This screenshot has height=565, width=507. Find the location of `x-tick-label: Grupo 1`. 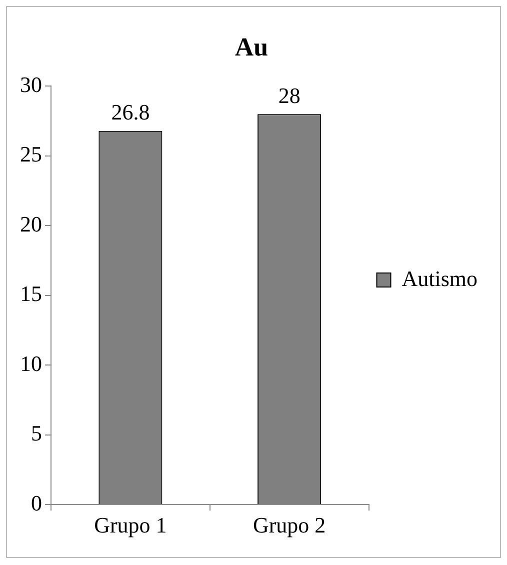

x-tick-label: Grupo 1 is located at coordinates (130, 525).